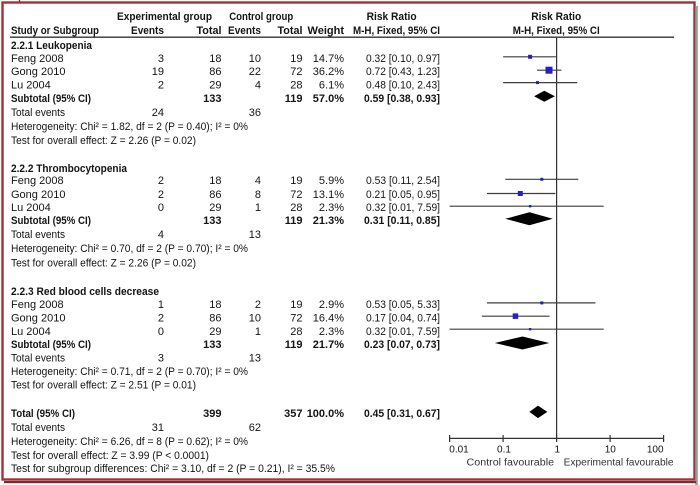  I want to click on svg-text: 14.7%, so click(328, 59).